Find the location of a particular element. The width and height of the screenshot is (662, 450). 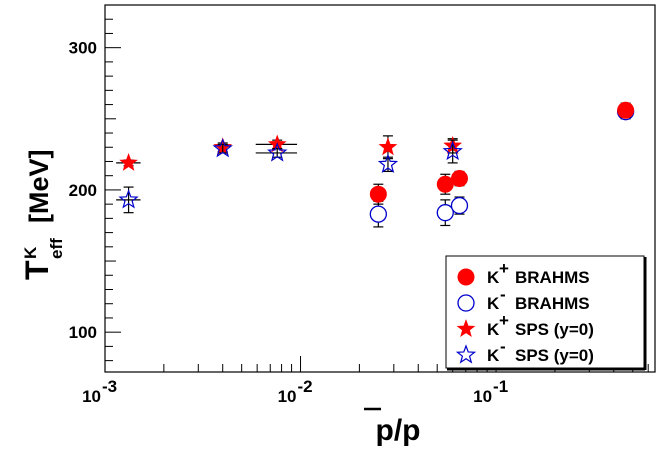

y-axis-title-subscript: eff is located at coordinates (56, 248).